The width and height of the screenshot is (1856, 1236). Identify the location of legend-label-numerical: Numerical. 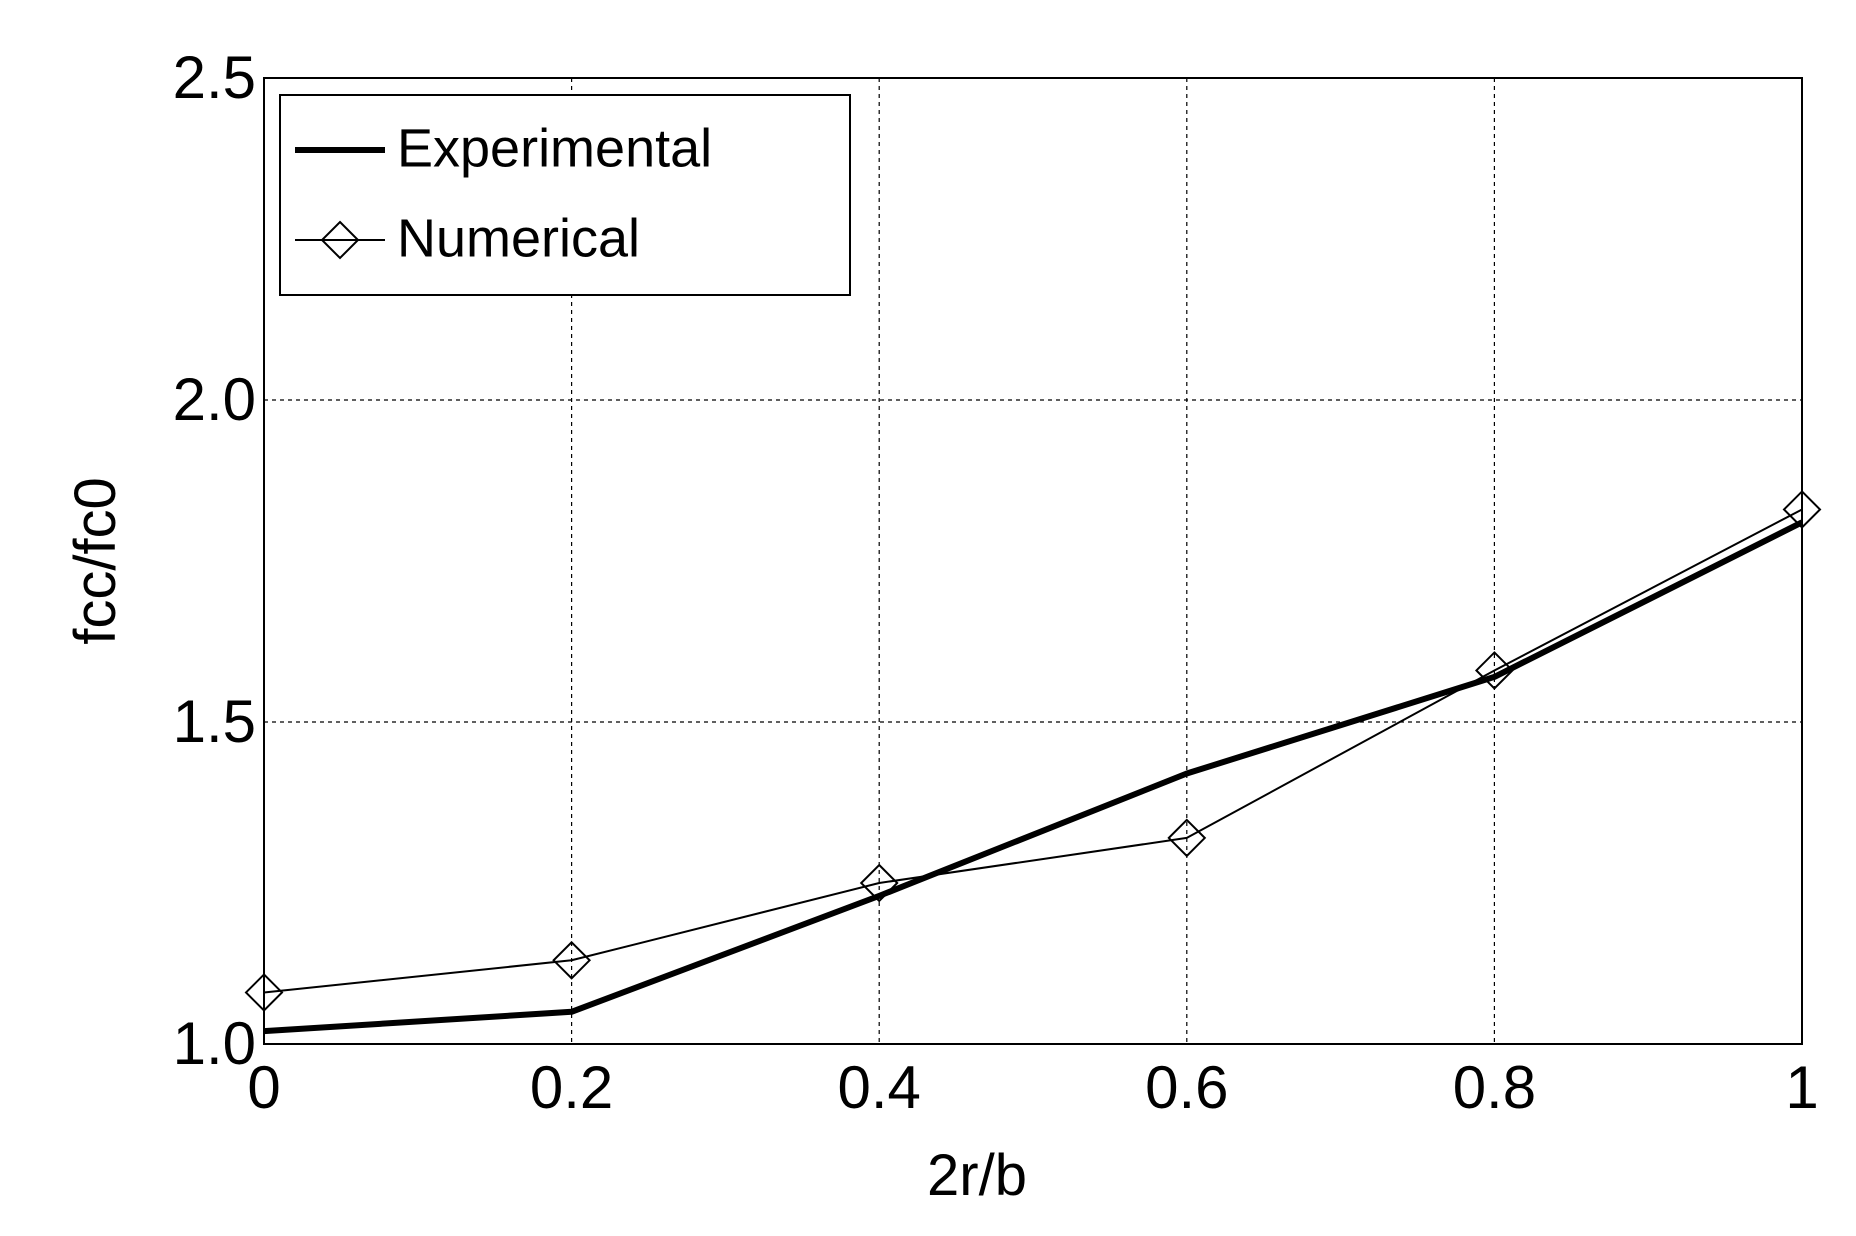
(518, 238).